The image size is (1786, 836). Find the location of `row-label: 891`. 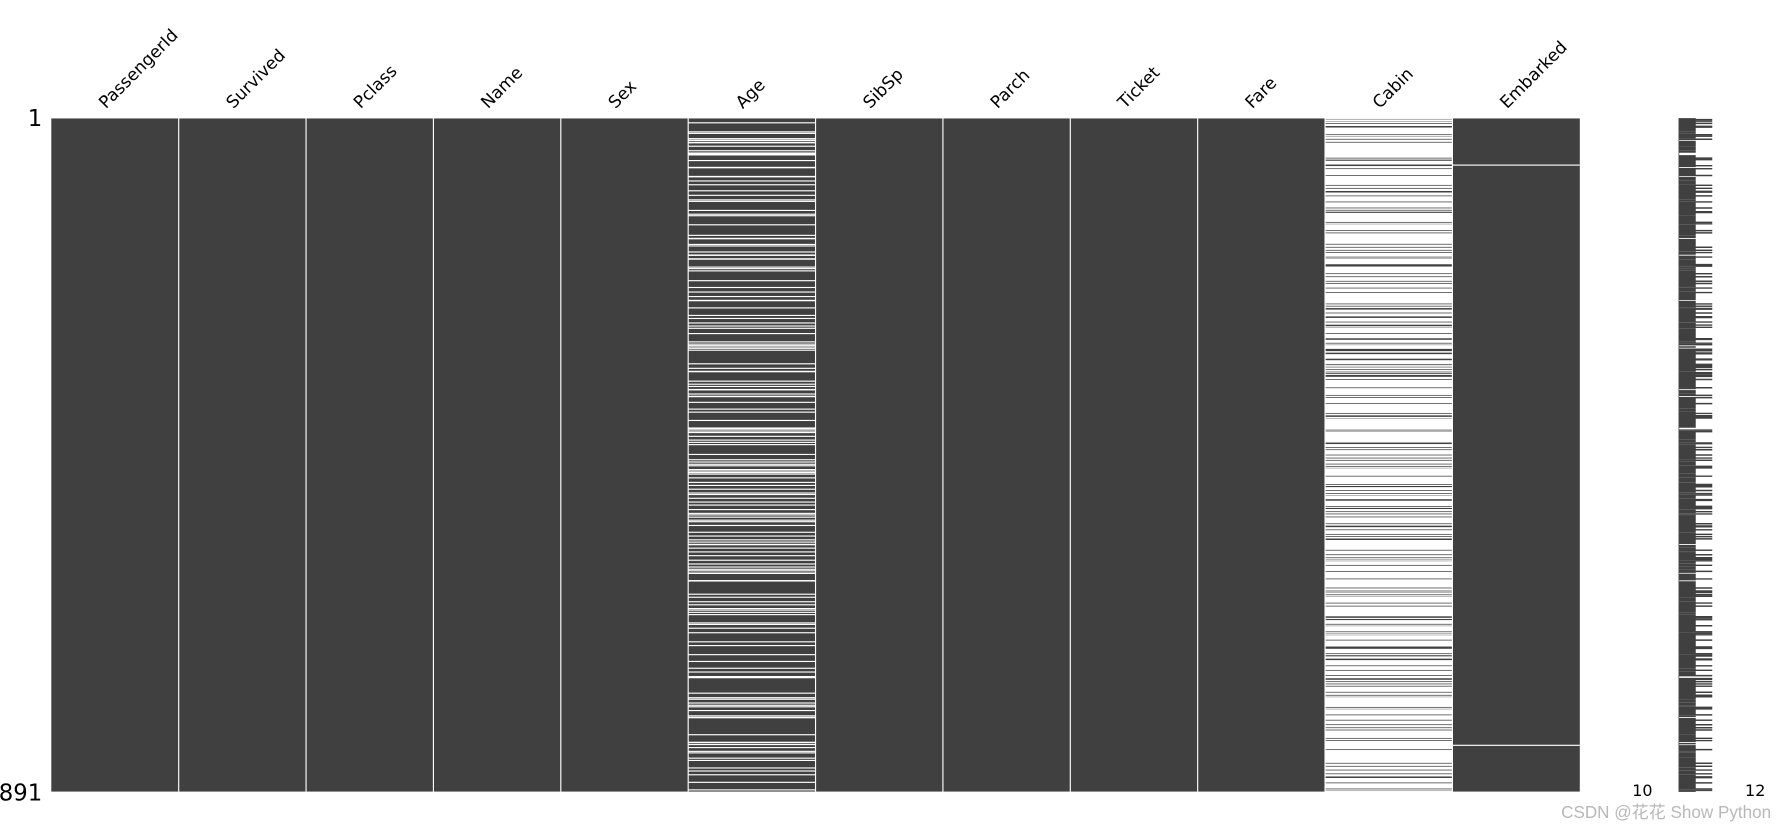

row-label: 891 is located at coordinates (21, 793).